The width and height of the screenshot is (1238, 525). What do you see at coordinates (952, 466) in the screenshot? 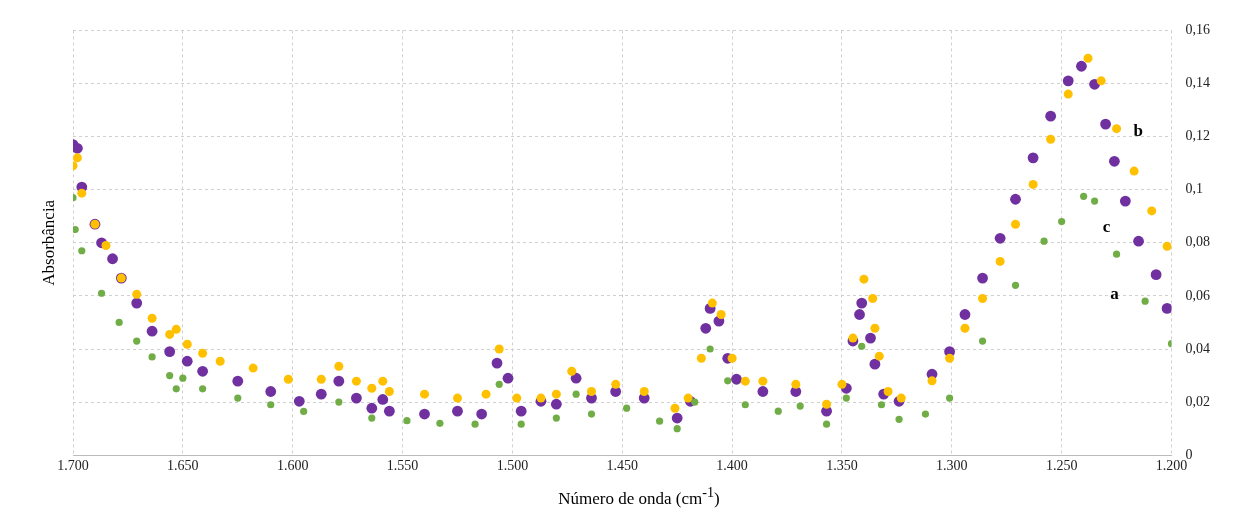
I see `x-tick-label: 1.300` at bounding box center [952, 466].